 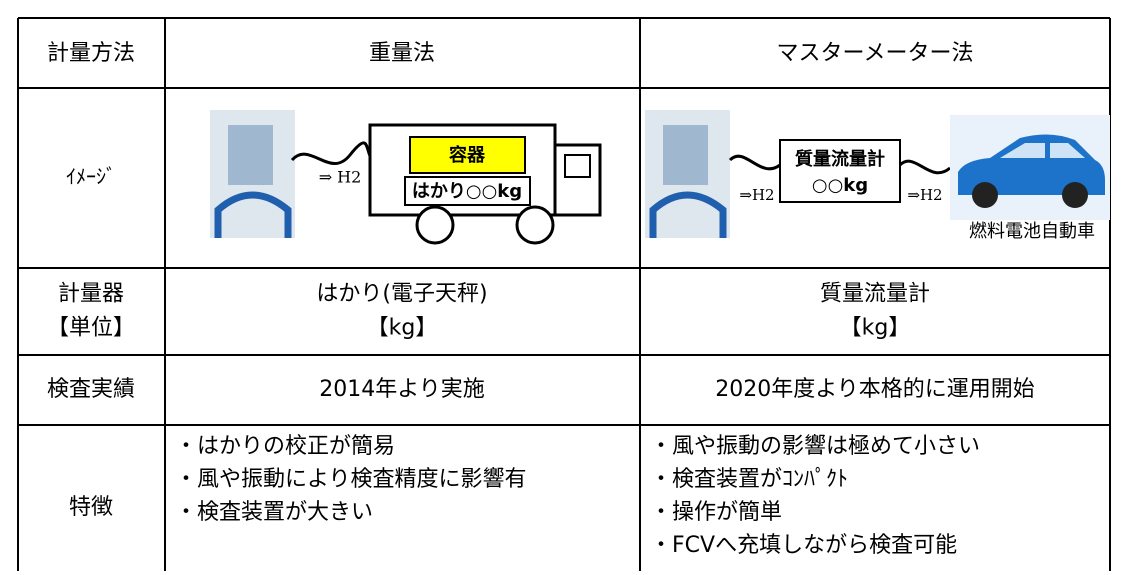 I want to click on truck-window, so click(x=577, y=166).